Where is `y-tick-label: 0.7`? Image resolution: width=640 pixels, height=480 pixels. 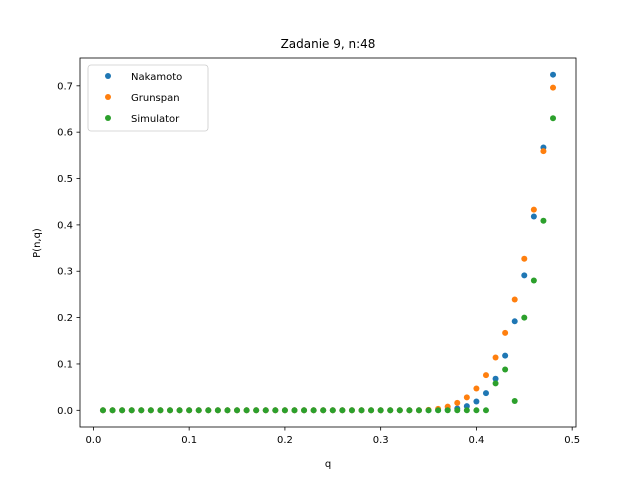
y-tick-label: 0.7 is located at coordinates (65, 86).